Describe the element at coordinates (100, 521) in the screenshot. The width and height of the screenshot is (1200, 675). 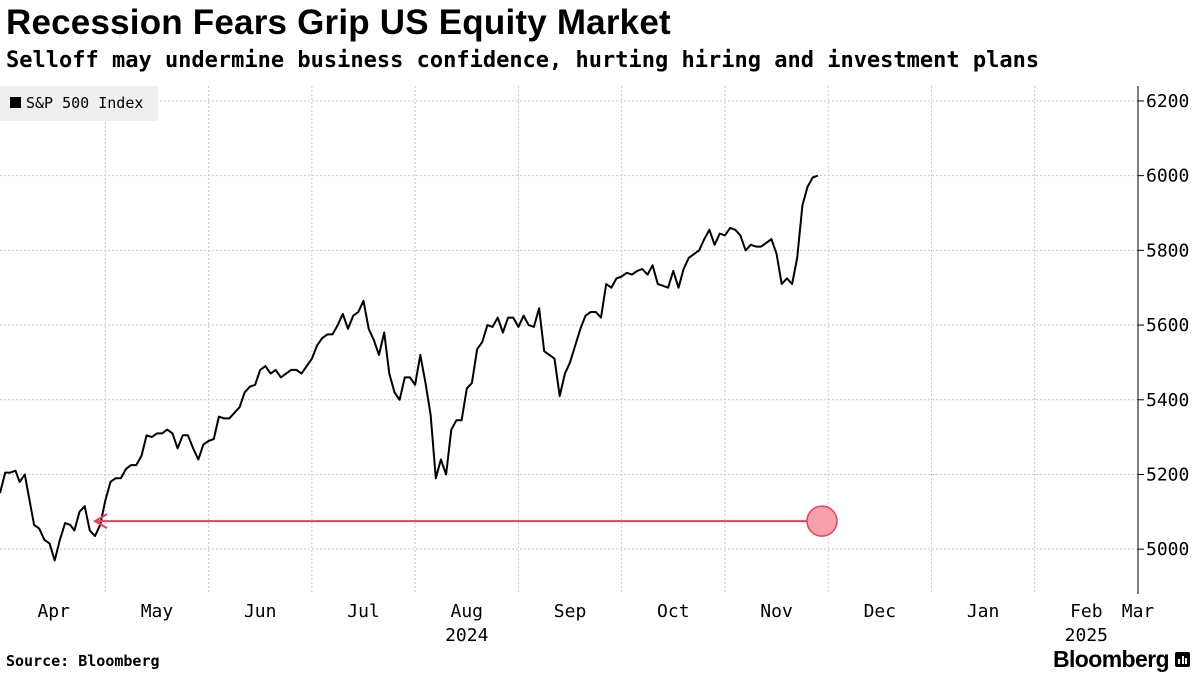
I see `annotation-arrowhead` at that location.